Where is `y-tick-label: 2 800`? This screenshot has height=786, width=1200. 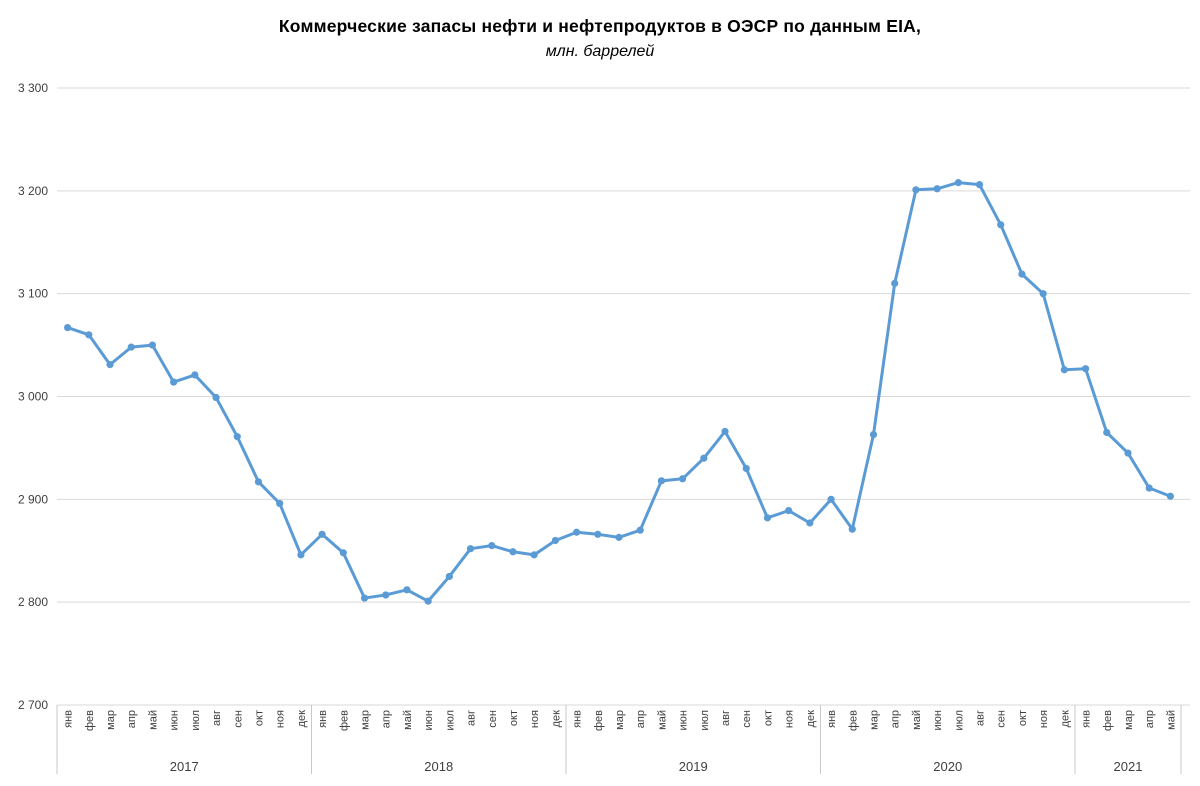
y-tick-label: 2 800 is located at coordinates (33, 602).